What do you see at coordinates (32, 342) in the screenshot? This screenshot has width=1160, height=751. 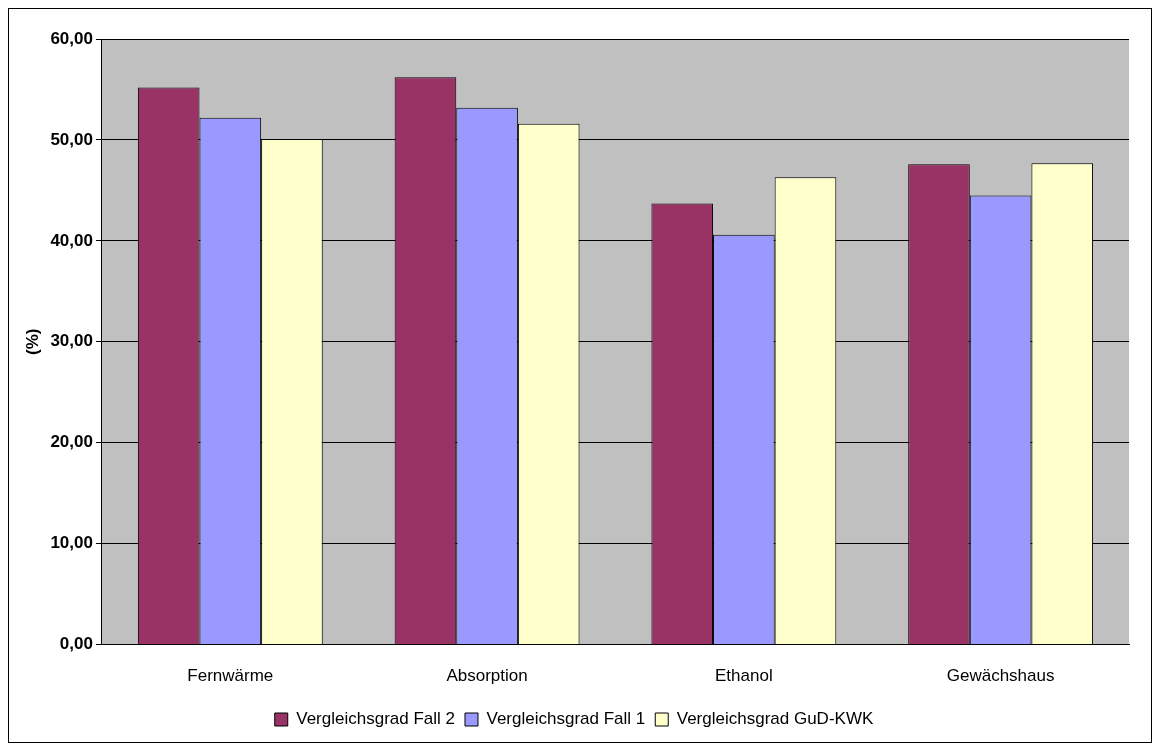 I see `y-axis-title: (%)` at bounding box center [32, 342].